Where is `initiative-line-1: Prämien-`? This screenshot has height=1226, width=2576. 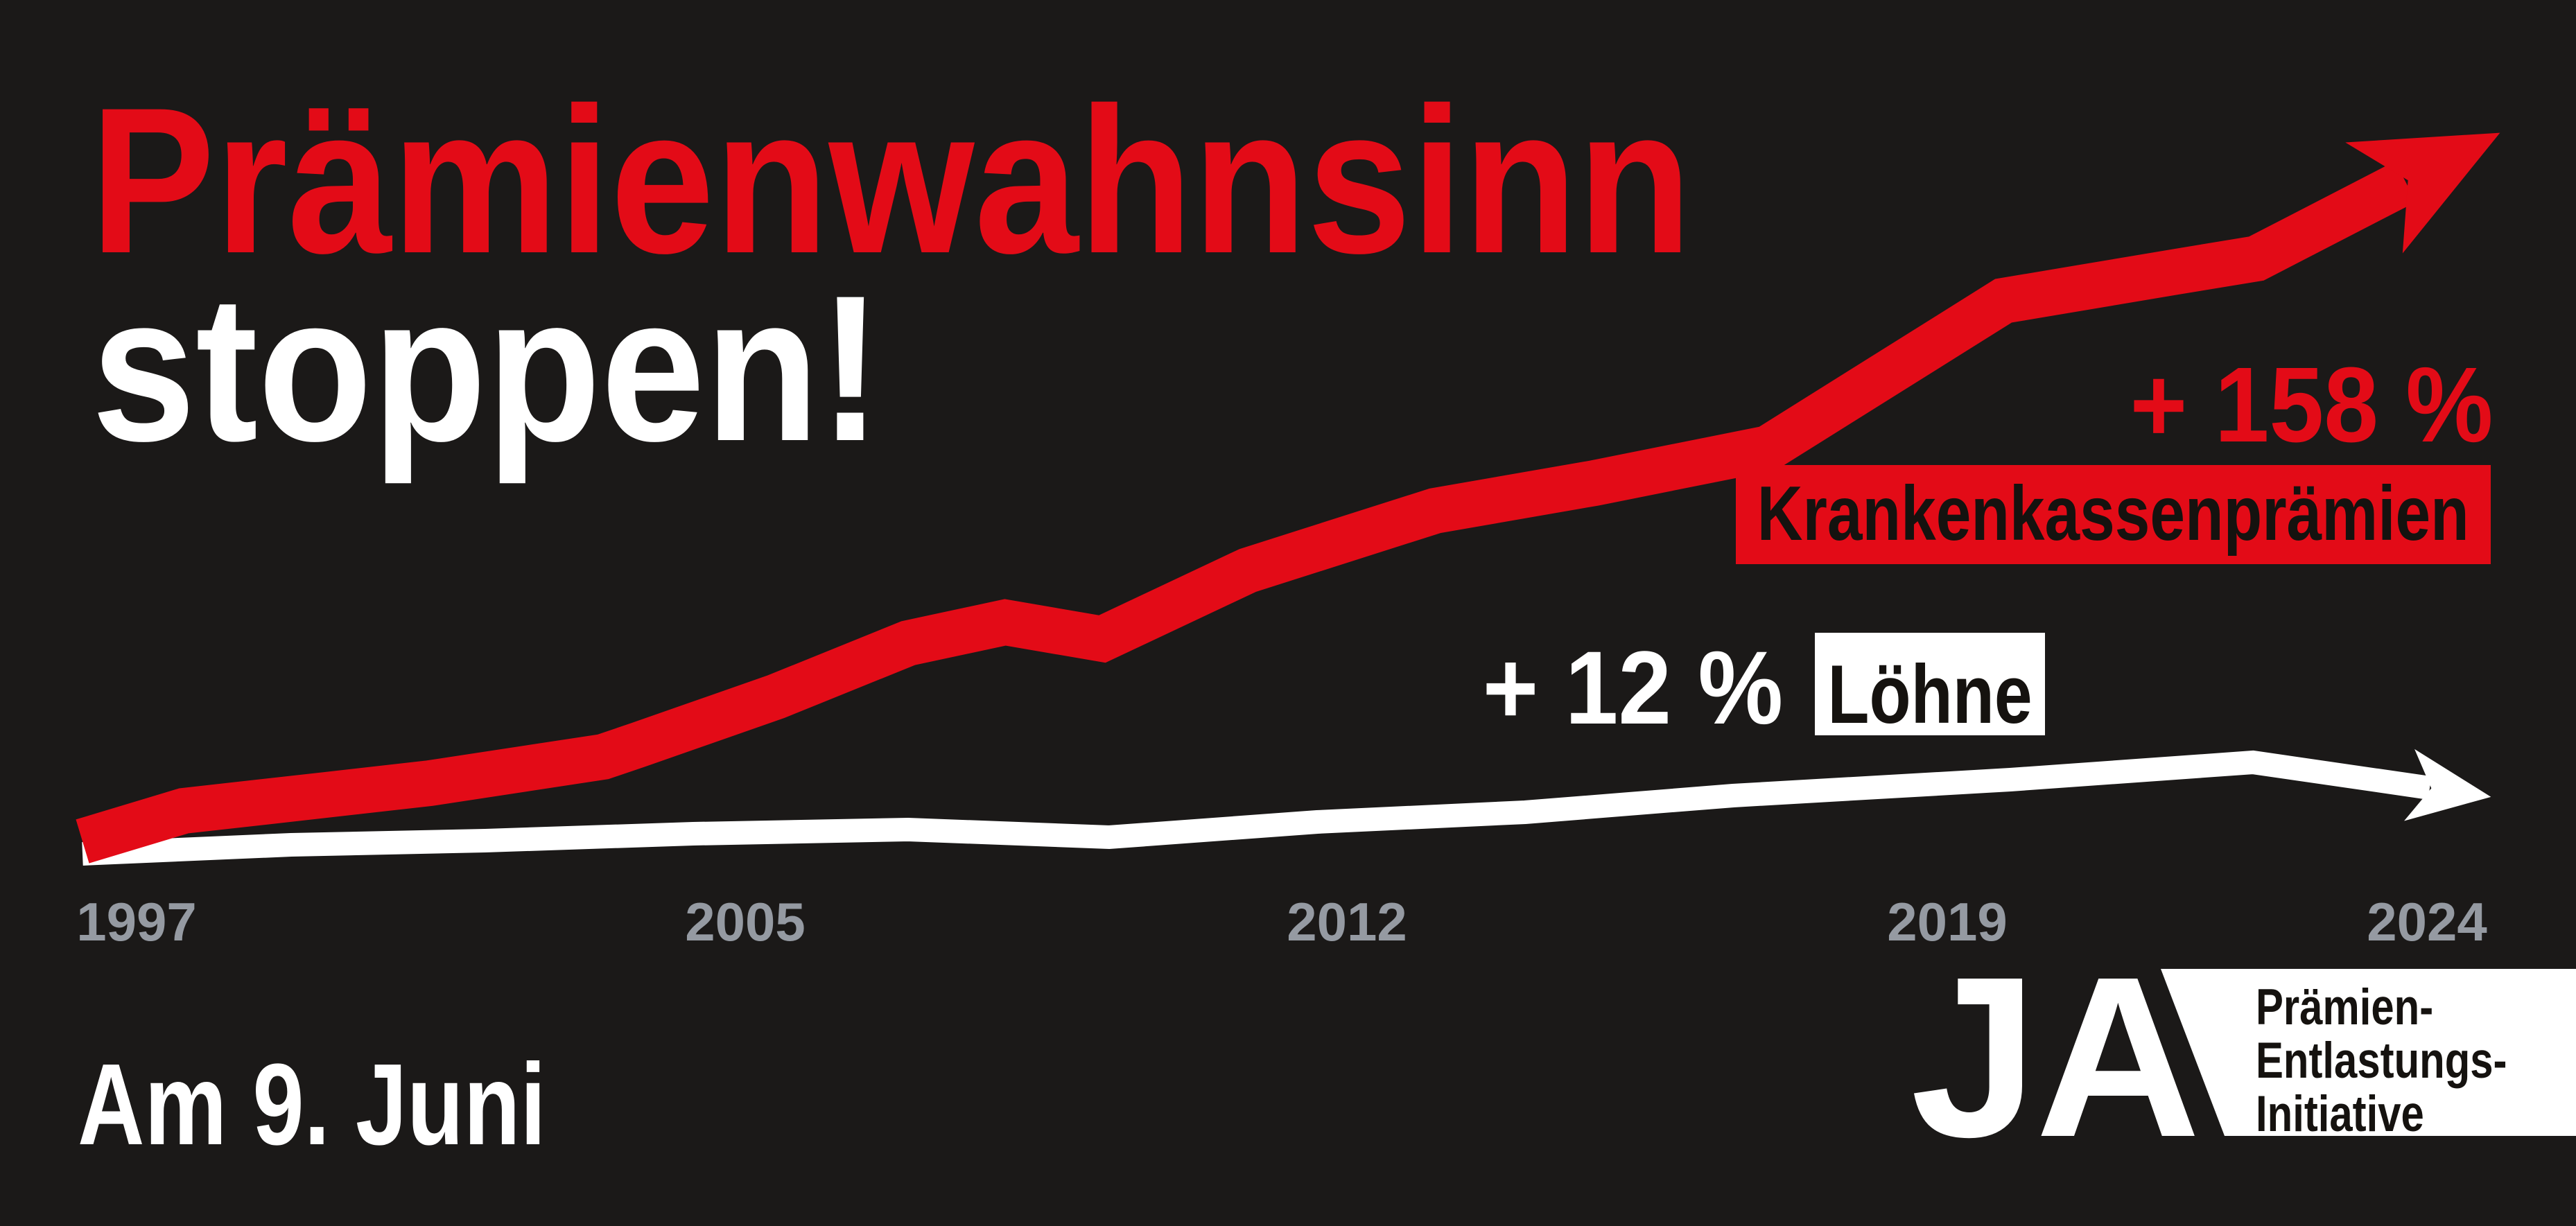
initiative-line-1: Prämien- is located at coordinates (2416, 1007).